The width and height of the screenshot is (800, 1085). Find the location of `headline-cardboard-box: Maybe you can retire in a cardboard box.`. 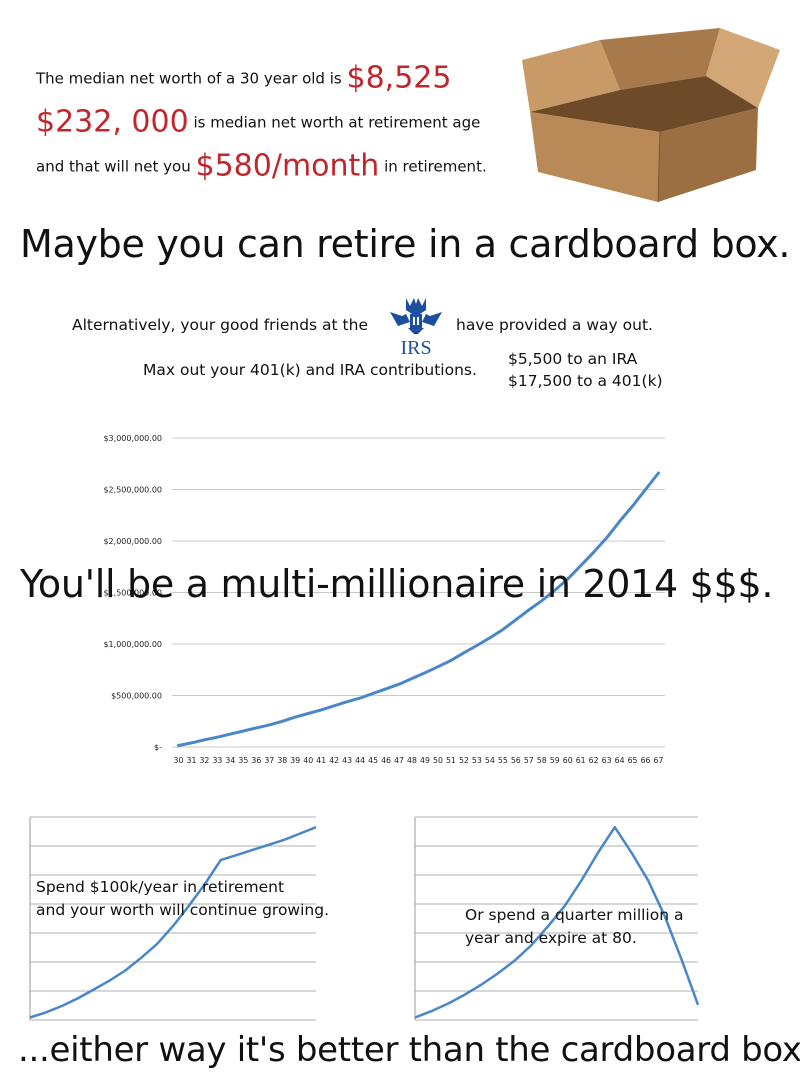

headline-cardboard-box: Maybe you can retire in a cardboard box. is located at coordinates (405, 244).